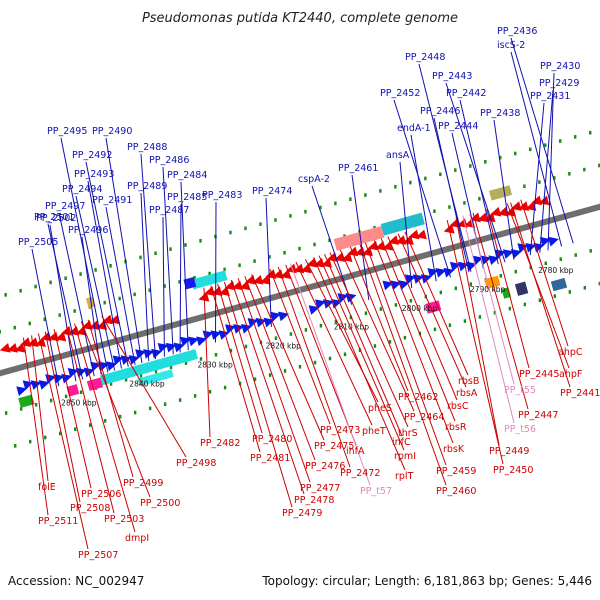 The height and width of the screenshot is (600, 600). Describe the element at coordinates (58, 521) in the screenshot. I see `gene-label: PP_2511` at that location.